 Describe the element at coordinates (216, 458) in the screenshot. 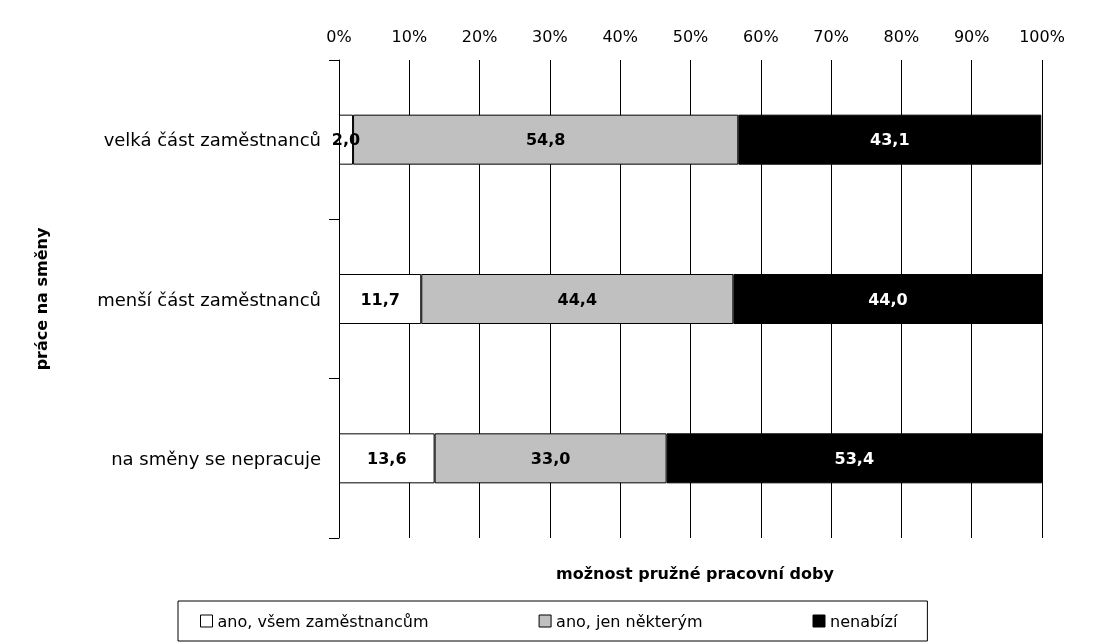

I see `y-tick-label: na směny se nepracuje` at that location.